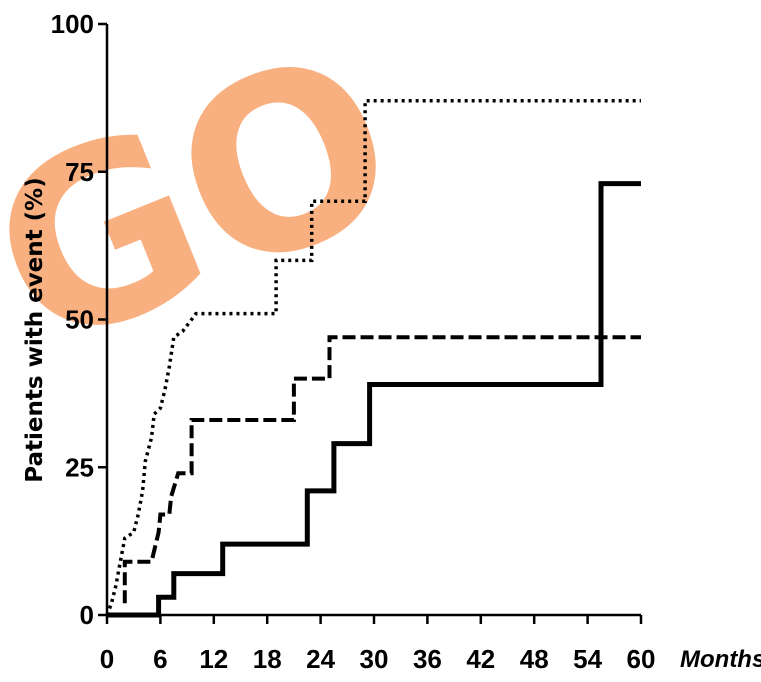 The height and width of the screenshot is (682, 761). Describe the element at coordinates (374, 659) in the screenshot. I see `x-tick-label: 30` at that location.